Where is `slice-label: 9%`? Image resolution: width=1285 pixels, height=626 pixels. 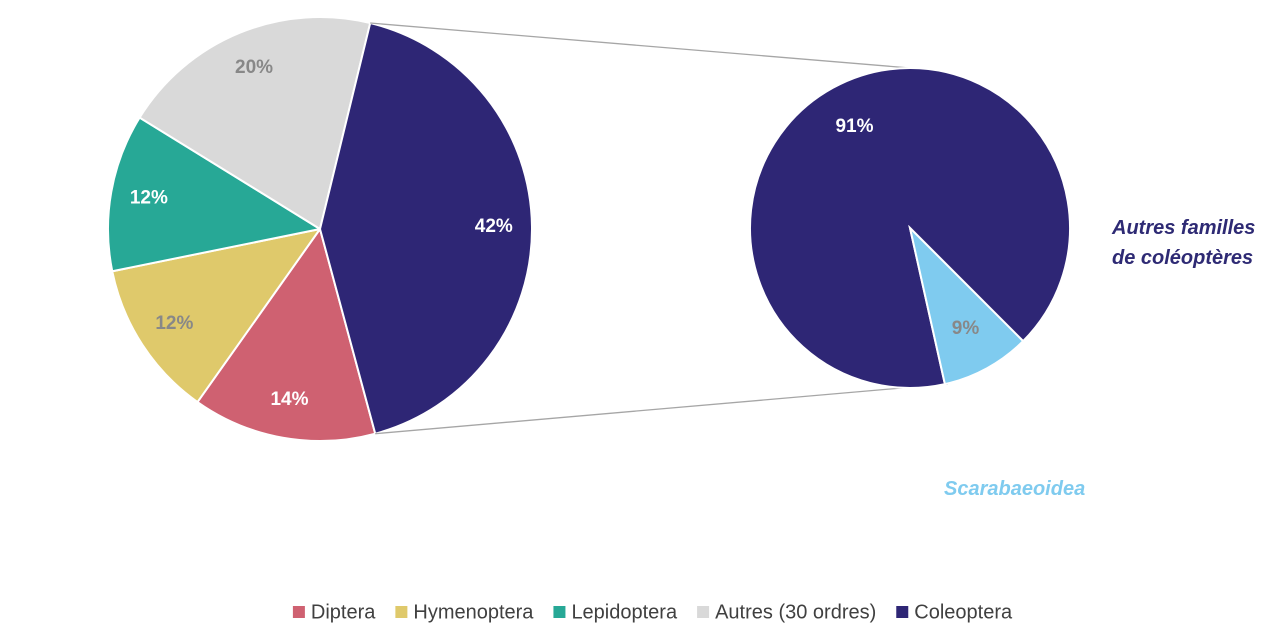
slice-label: 9% is located at coordinates (966, 328).